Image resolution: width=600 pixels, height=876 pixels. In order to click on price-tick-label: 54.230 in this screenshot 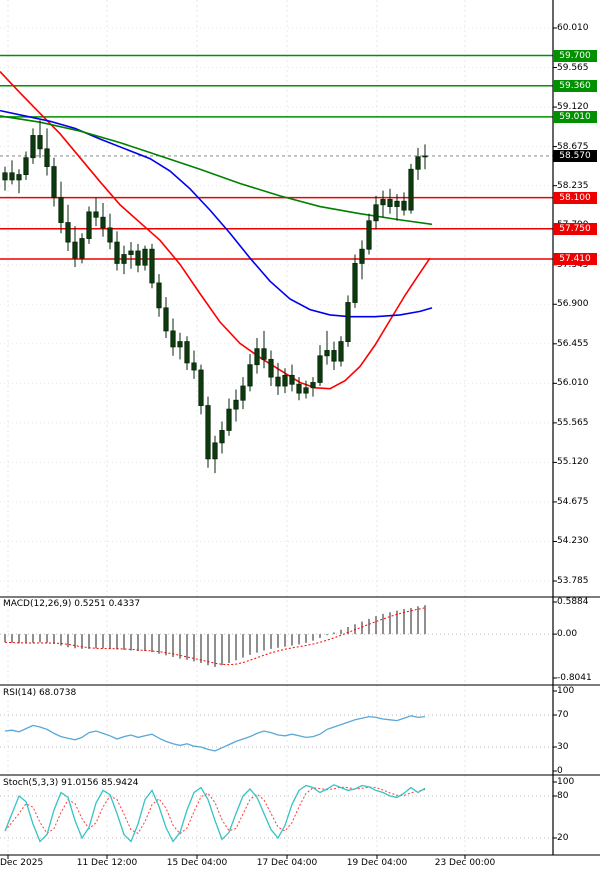, I will do `click(573, 541)`.